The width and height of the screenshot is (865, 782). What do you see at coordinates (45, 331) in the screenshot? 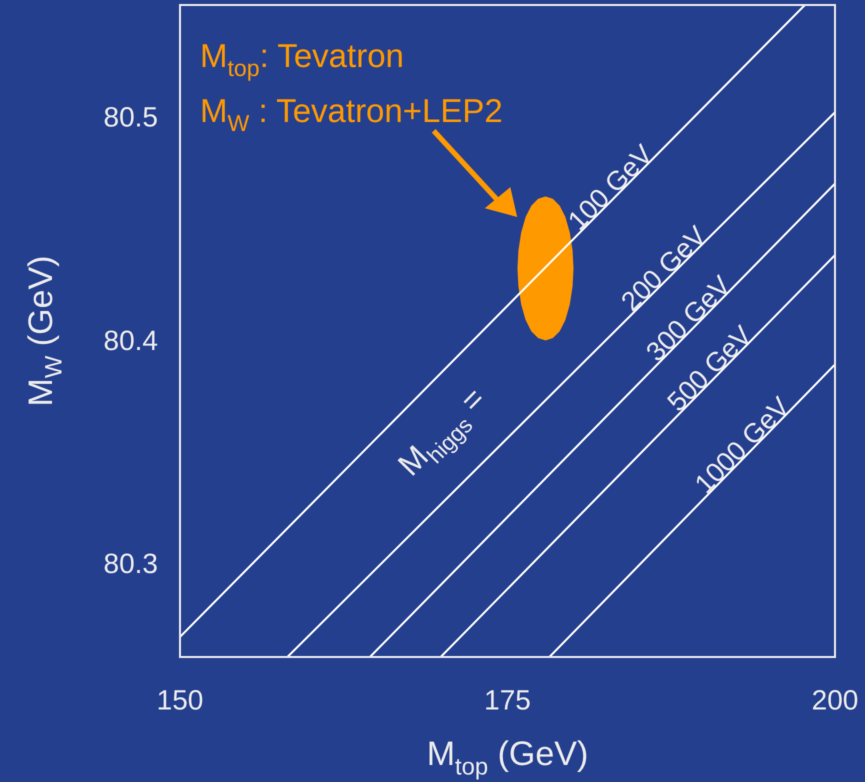
I see `y-axis-title: MW (GeV)` at bounding box center [45, 331].